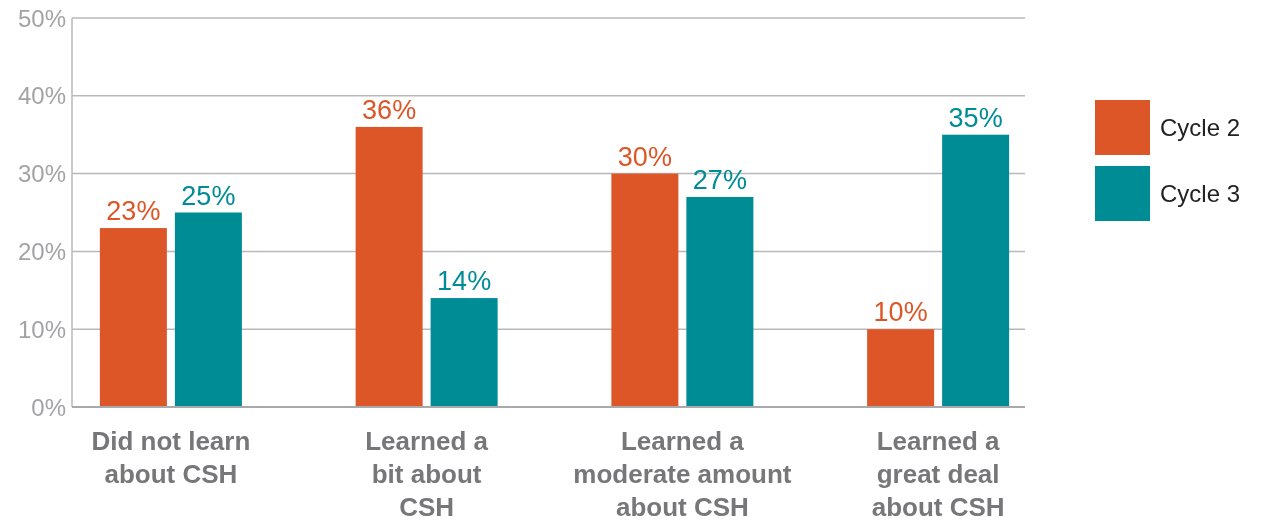 Image resolution: width=1263 pixels, height=524 pixels. Describe the element at coordinates (41, 252) in the screenshot. I see `y-tick-label: 20%` at that location.